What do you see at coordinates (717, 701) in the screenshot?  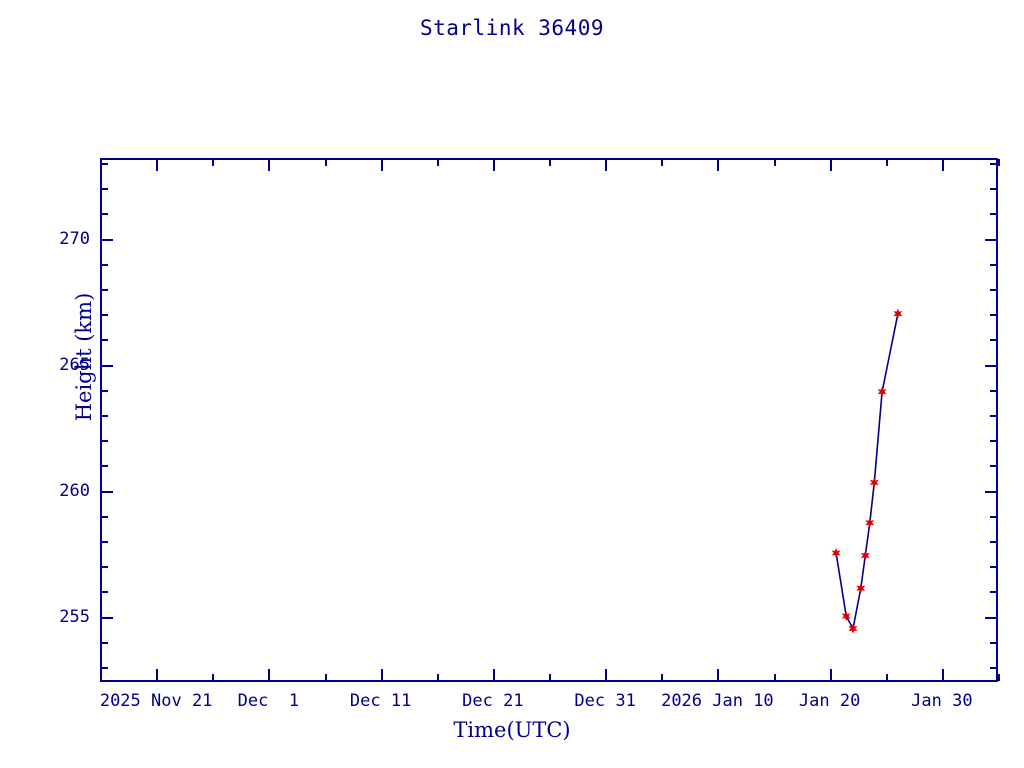 I see `x-tick-label: 2026 Jan 10` at bounding box center [717, 701].